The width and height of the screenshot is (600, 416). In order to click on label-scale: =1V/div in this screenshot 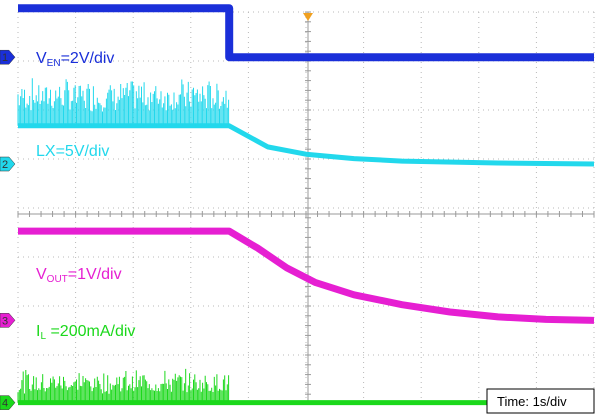, I will do `click(95, 274)`.